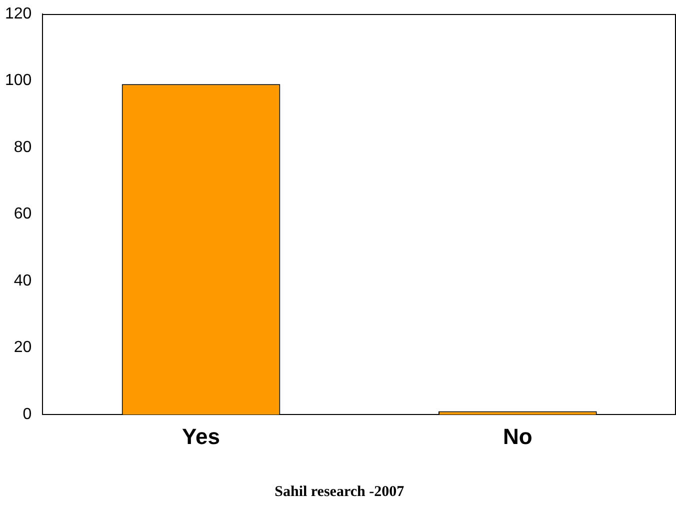 This screenshot has height=506, width=676. Describe the element at coordinates (201, 436) in the screenshot. I see `x-tick-label: Yes` at that location.